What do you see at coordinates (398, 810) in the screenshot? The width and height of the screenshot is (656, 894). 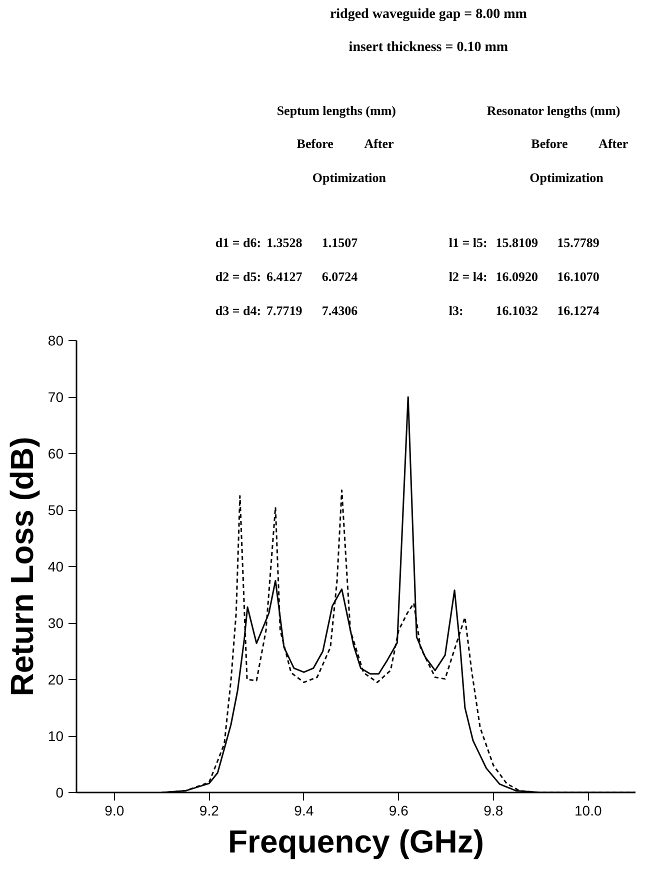 I see `x-tick-label: 9.6` at bounding box center [398, 810].